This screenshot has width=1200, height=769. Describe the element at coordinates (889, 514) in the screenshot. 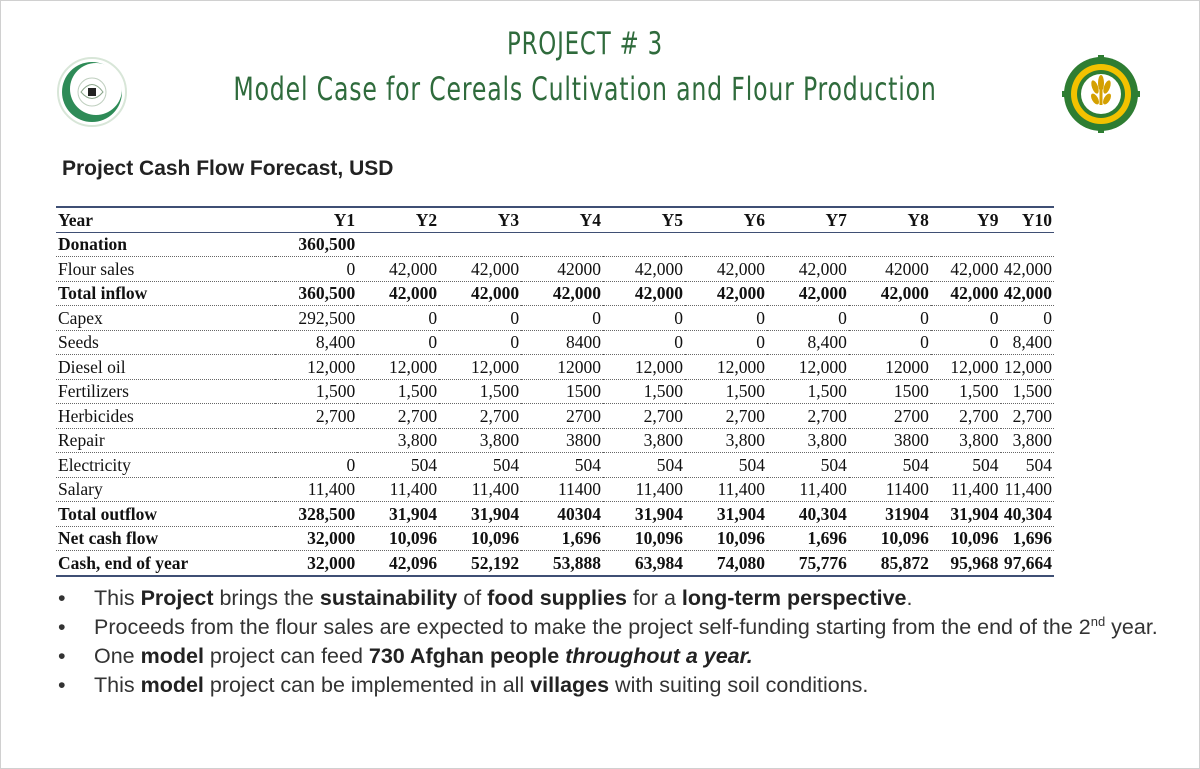

I see `value-cell: 31904` at that location.